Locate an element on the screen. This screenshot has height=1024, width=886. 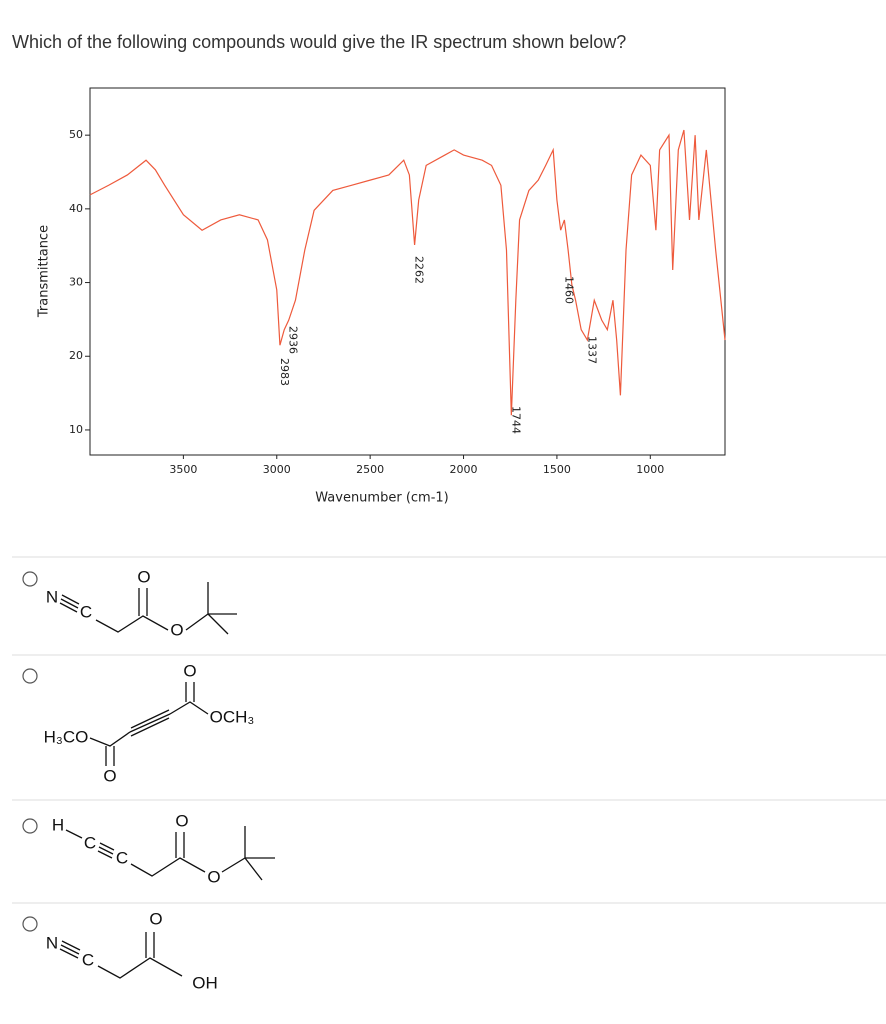
y-tick-label: 30 is located at coordinates (76, 282).